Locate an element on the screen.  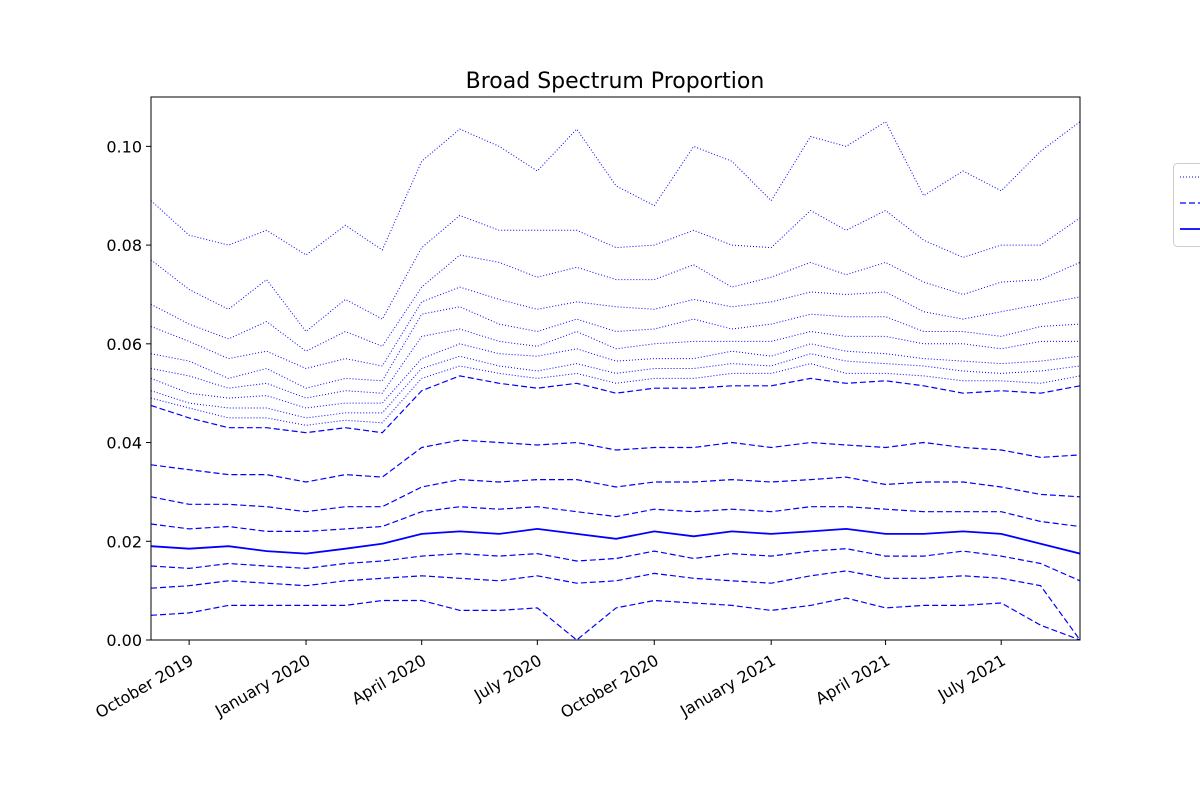
y-tick-label: 0.10 is located at coordinates (124, 146).